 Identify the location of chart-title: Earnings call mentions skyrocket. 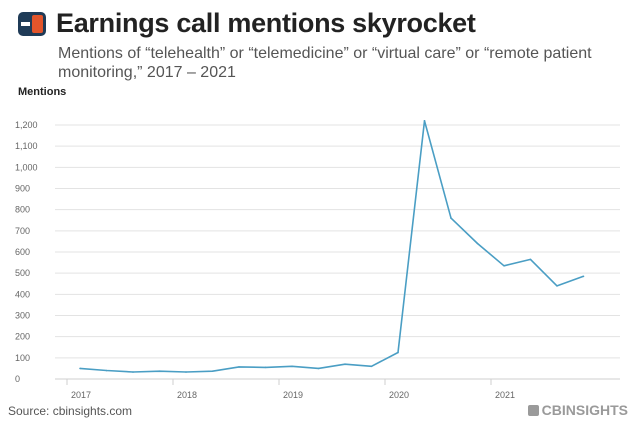
(266, 23).